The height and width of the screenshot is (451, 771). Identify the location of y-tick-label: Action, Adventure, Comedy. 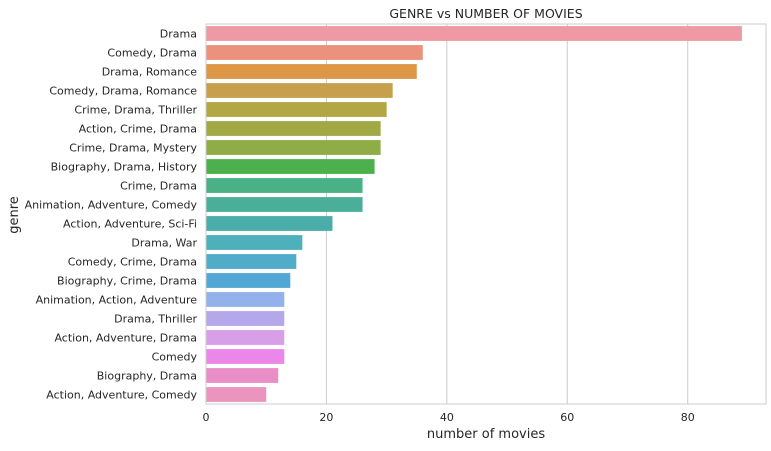
(121, 395).